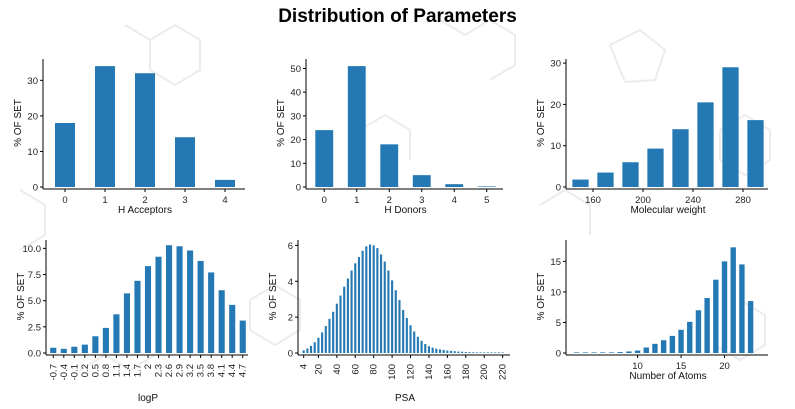 The width and height of the screenshot is (795, 409). Describe the element at coordinates (116, 370) in the screenshot. I see `x-tick-label: 1.1` at that location.